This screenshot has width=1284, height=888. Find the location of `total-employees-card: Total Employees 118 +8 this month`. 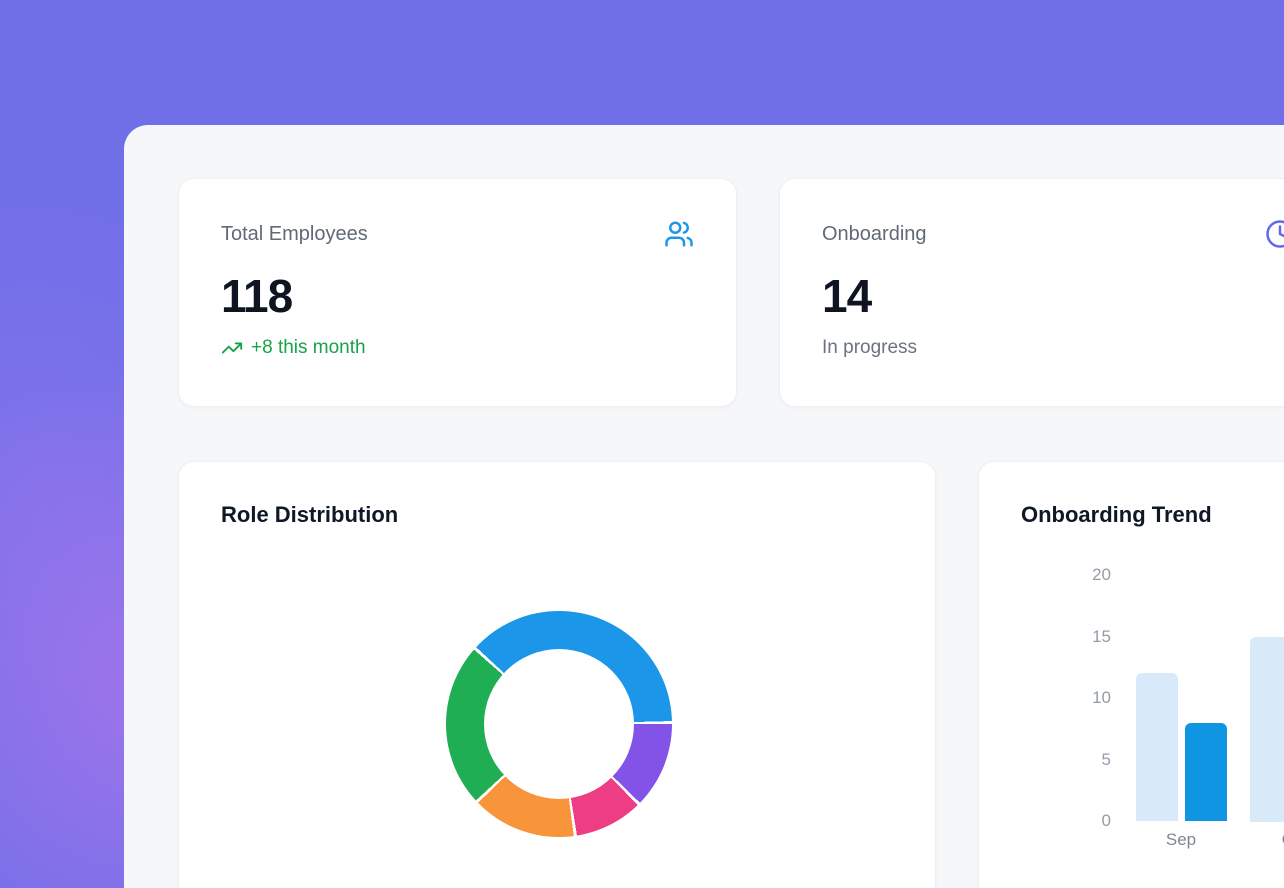

total-employees-card: Total Employees 118 +8 this month is located at coordinates (457, 292).